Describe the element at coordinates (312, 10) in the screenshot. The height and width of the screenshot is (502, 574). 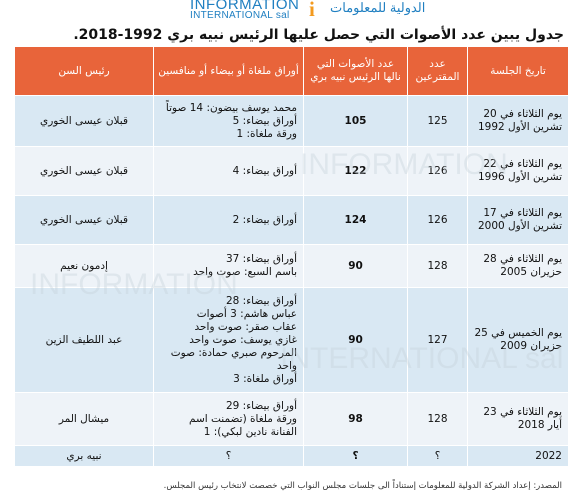
I see `logo-i-mark-icon: i` at that location.